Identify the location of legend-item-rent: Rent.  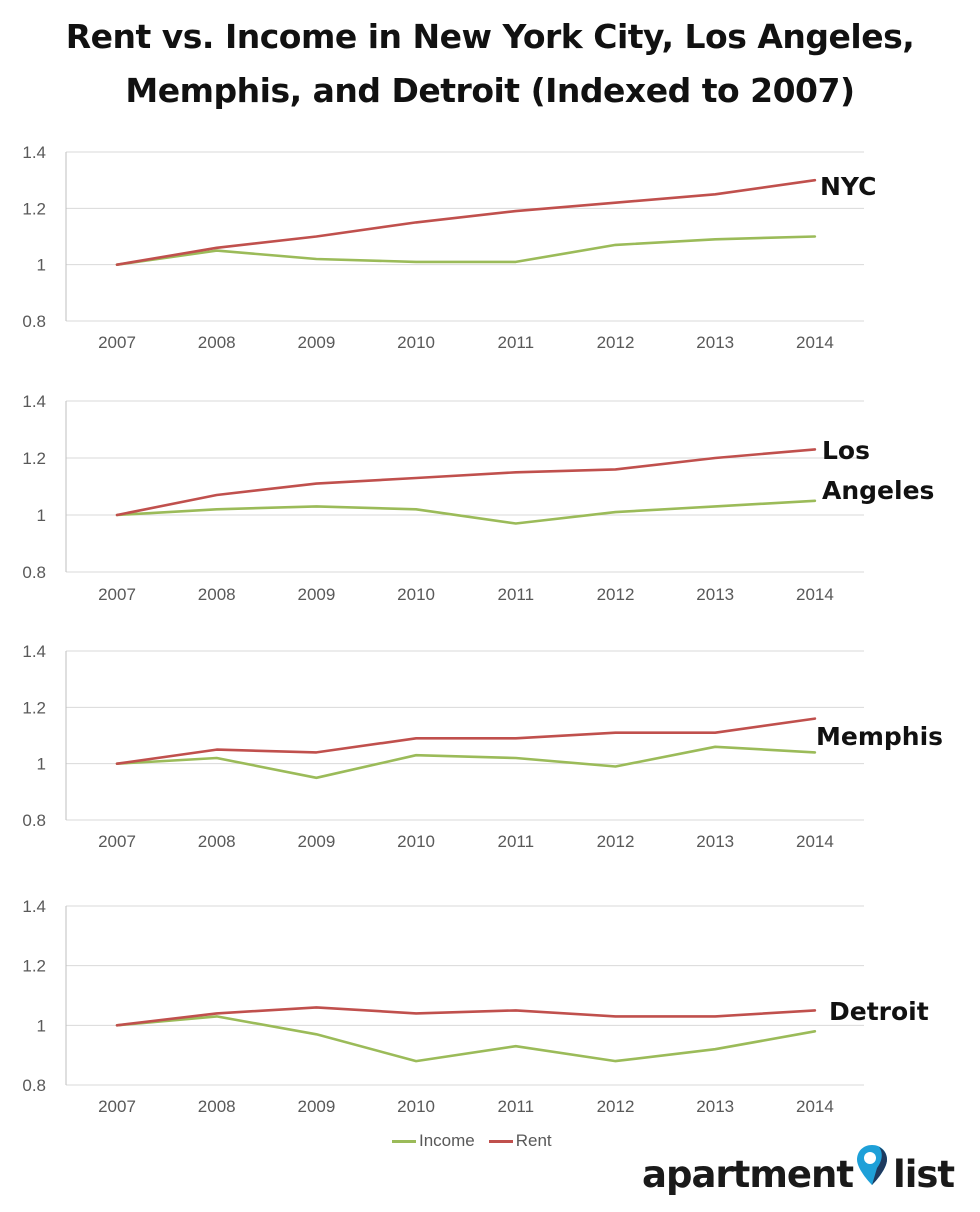
(520, 1141).